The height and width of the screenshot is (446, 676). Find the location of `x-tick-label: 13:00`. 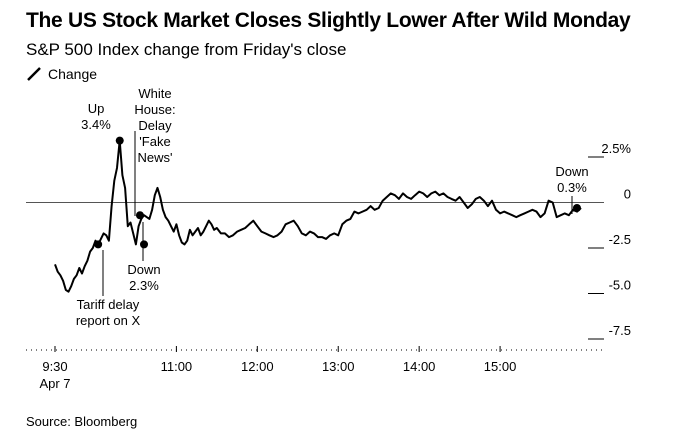

x-tick-label: 13:00 is located at coordinates (338, 366).